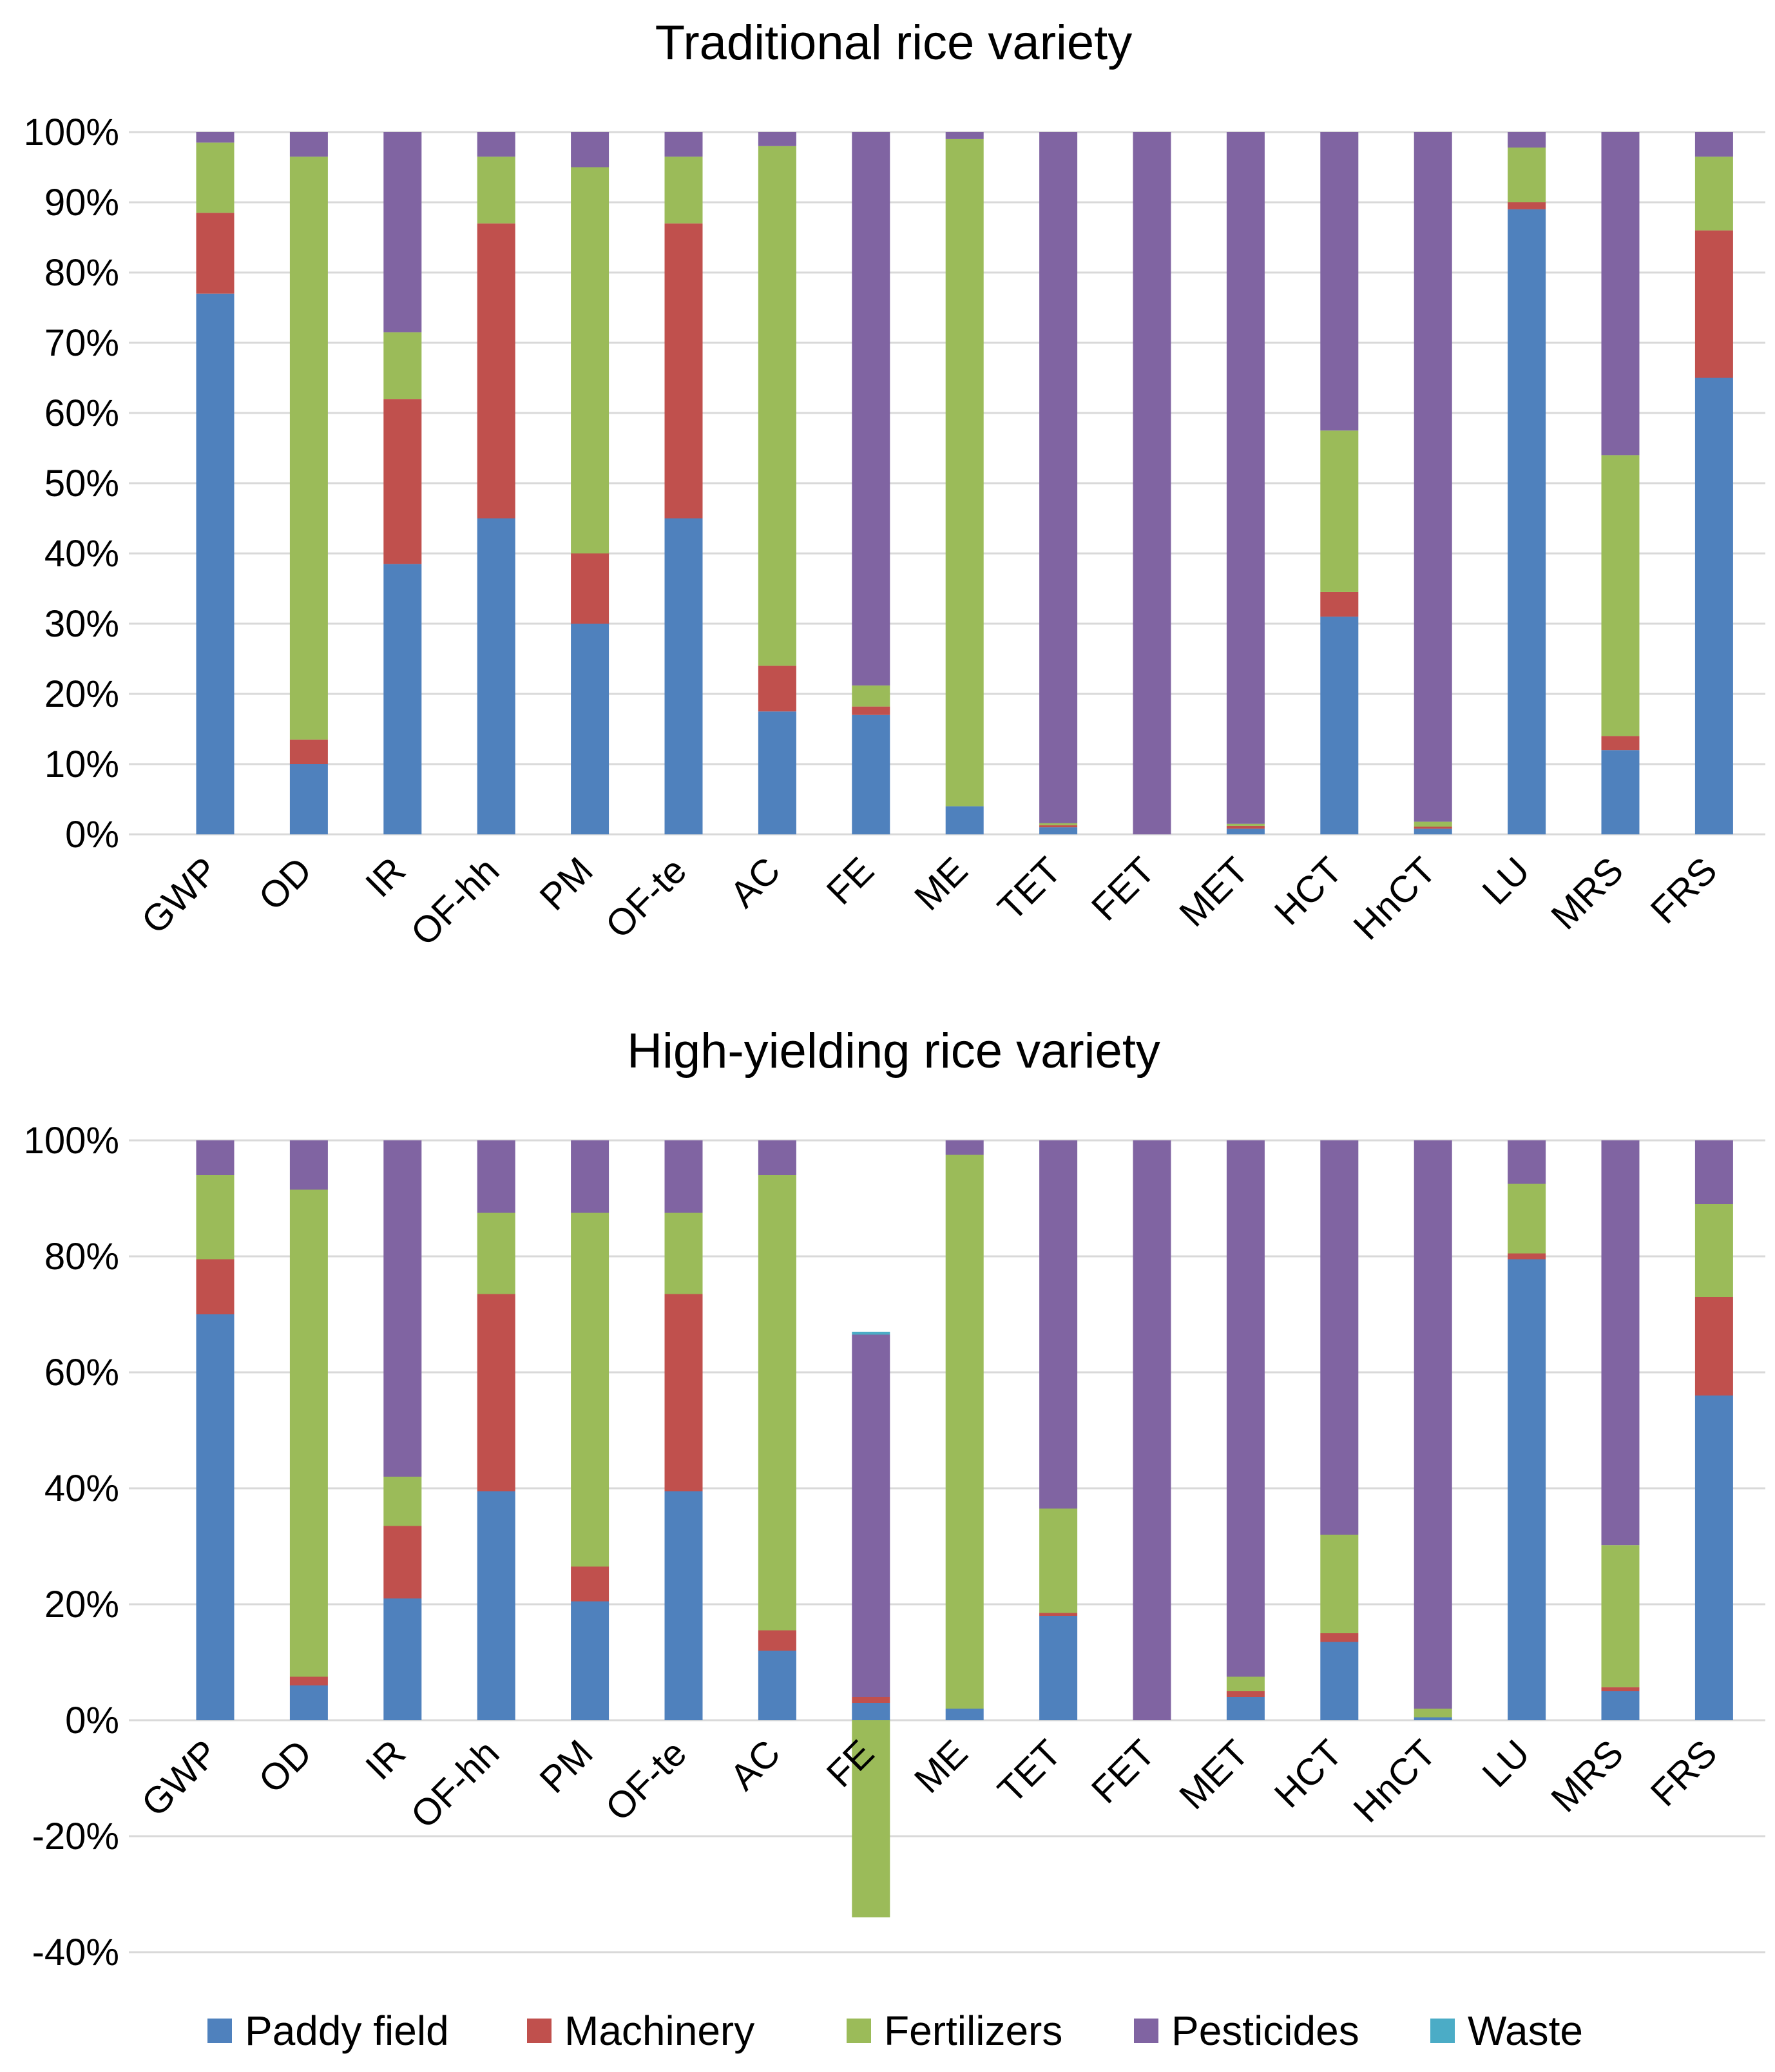 The height and width of the screenshot is (2072, 1775). What do you see at coordinates (1340, 1637) in the screenshot?
I see `bar-segment-machinery-hct` at bounding box center [1340, 1637].